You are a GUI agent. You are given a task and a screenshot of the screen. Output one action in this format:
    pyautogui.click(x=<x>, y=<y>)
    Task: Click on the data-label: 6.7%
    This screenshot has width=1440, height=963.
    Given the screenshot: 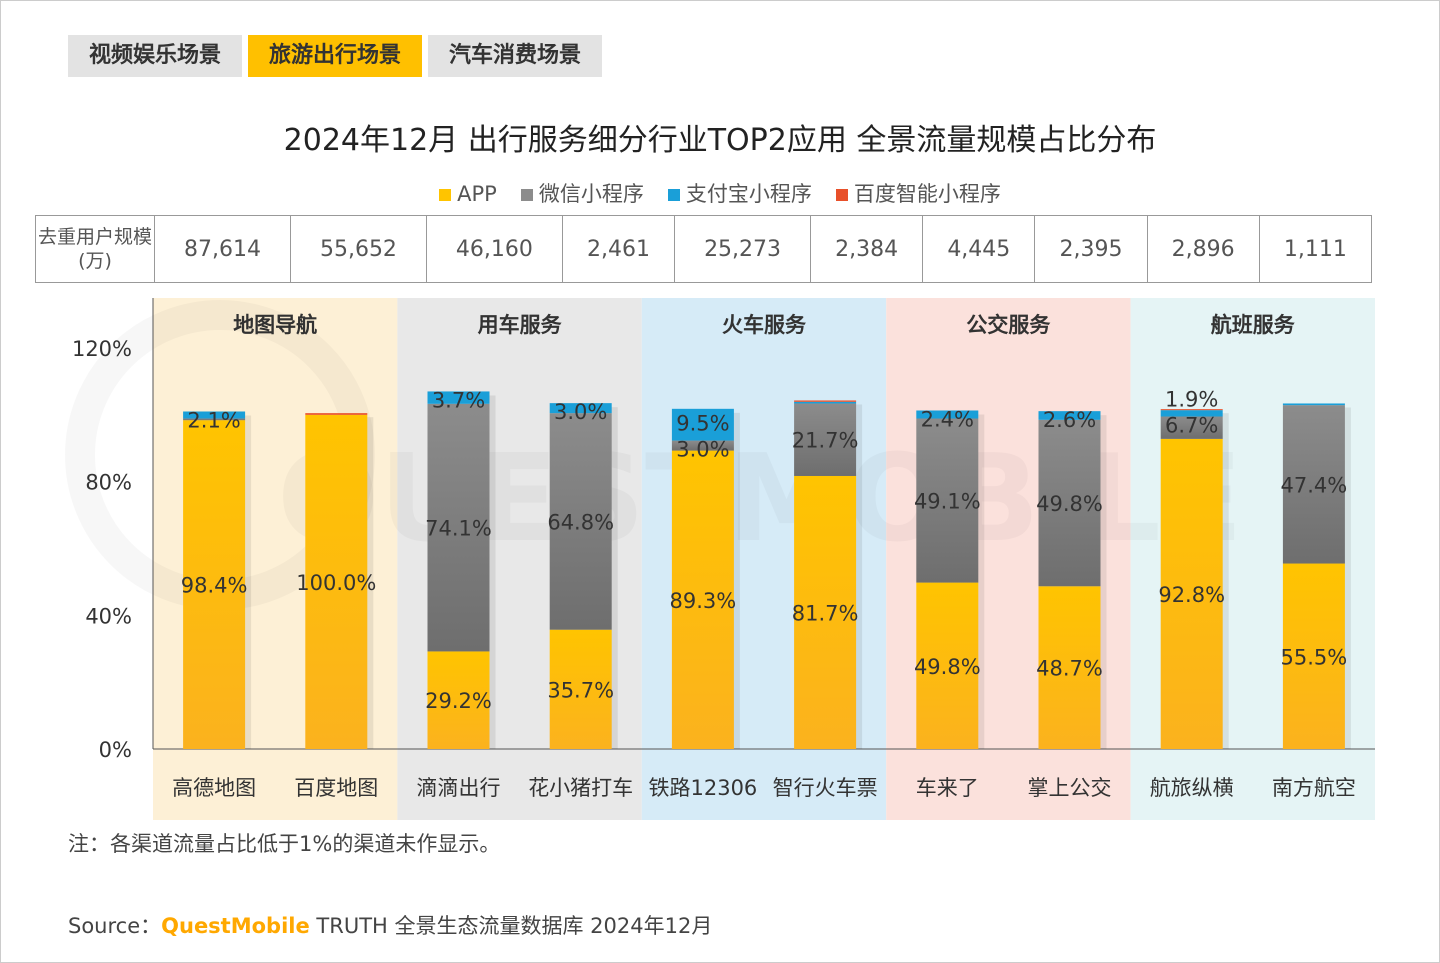 What is the action you would take?
    pyautogui.click(x=1191, y=426)
    